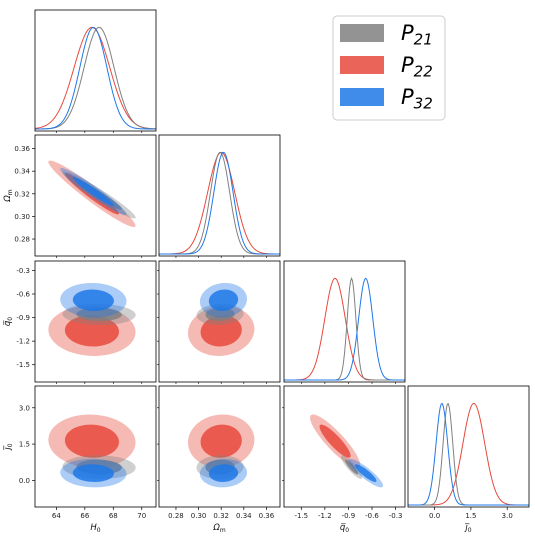 The height and width of the screenshot is (538, 535). I want to click on panel-Om-Om, so click(219, 196).